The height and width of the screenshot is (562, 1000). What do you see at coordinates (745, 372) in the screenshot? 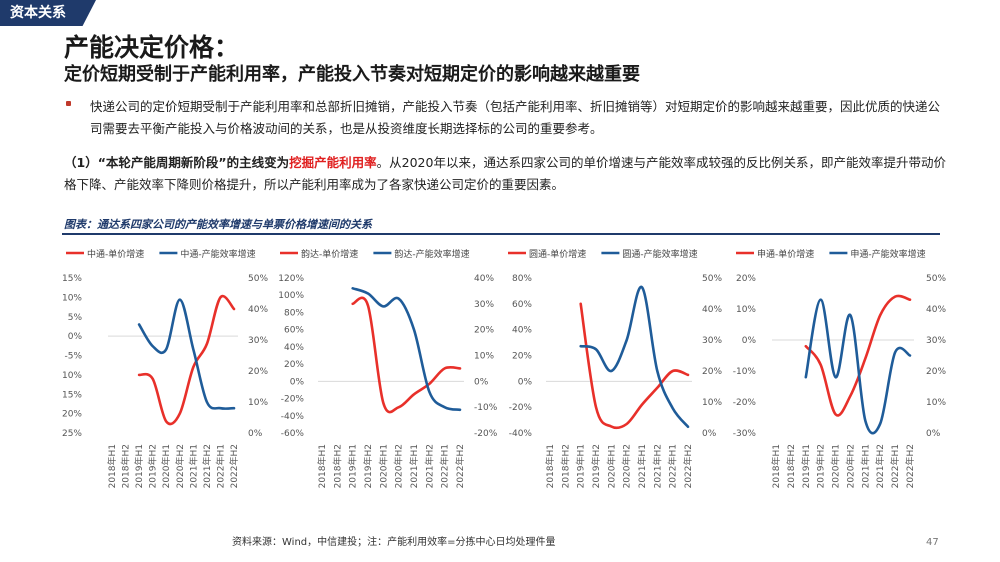
I see `left-axis-tick: -10%` at bounding box center [745, 372].